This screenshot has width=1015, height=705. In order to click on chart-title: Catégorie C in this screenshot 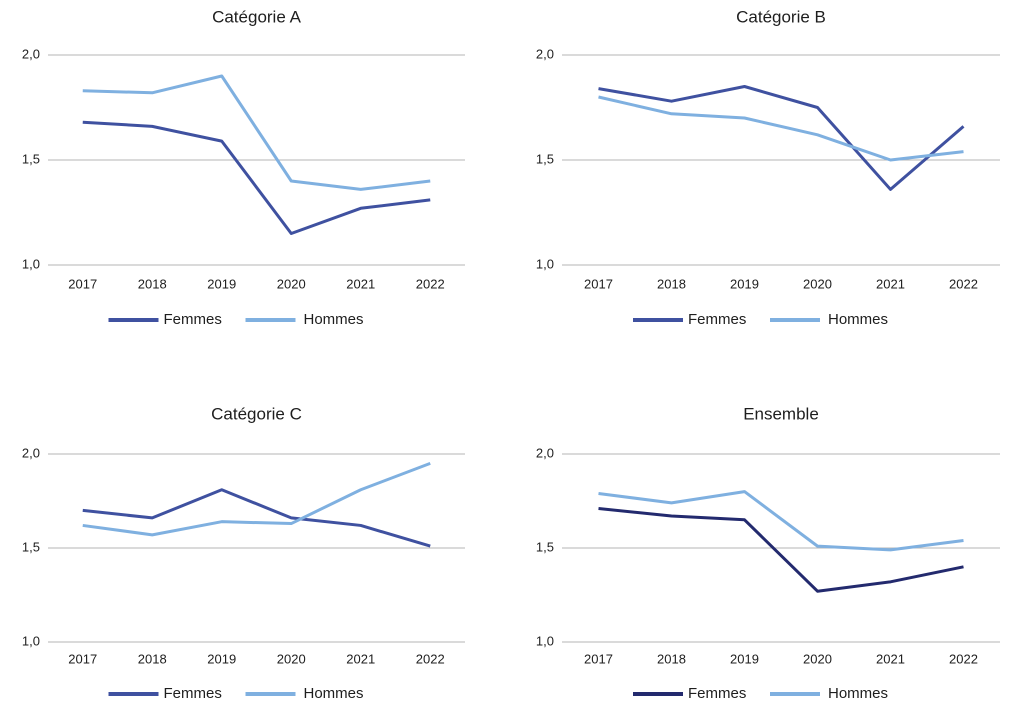, I will do `click(256, 413)`.